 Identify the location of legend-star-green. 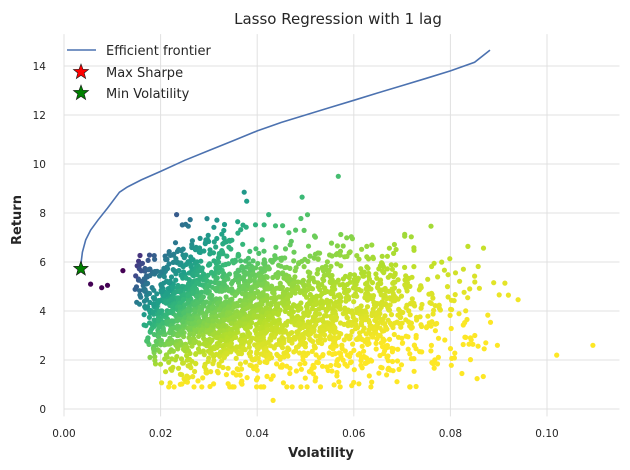
(81, 92).